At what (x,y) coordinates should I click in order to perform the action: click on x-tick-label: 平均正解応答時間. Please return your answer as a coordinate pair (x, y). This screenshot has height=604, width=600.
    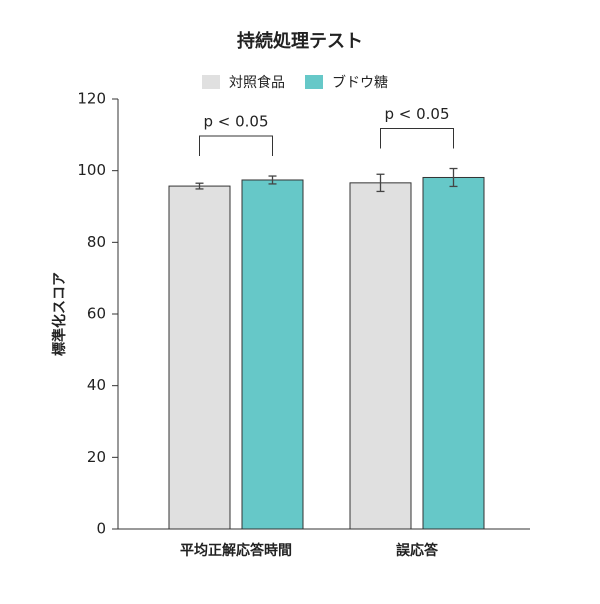
    Looking at the image, I should click on (236, 550).